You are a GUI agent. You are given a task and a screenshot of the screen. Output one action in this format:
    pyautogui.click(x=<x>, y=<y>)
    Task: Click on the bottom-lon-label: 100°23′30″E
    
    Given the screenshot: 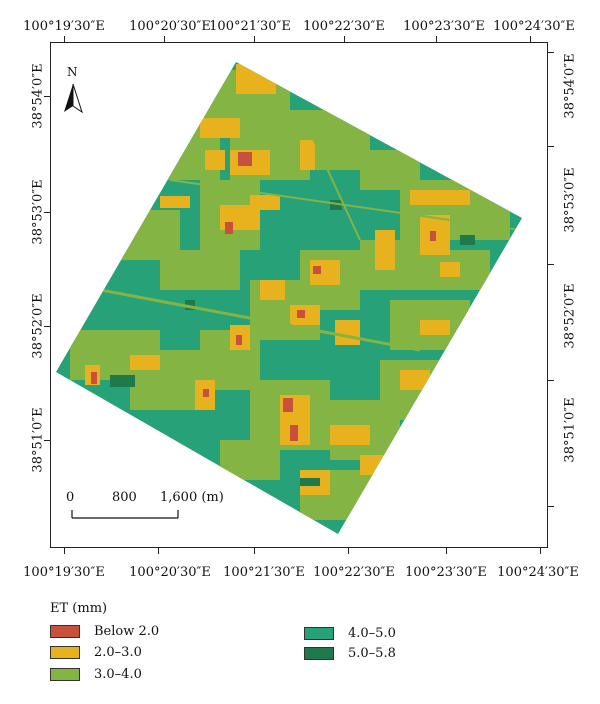 What is the action you would take?
    pyautogui.click(x=446, y=572)
    